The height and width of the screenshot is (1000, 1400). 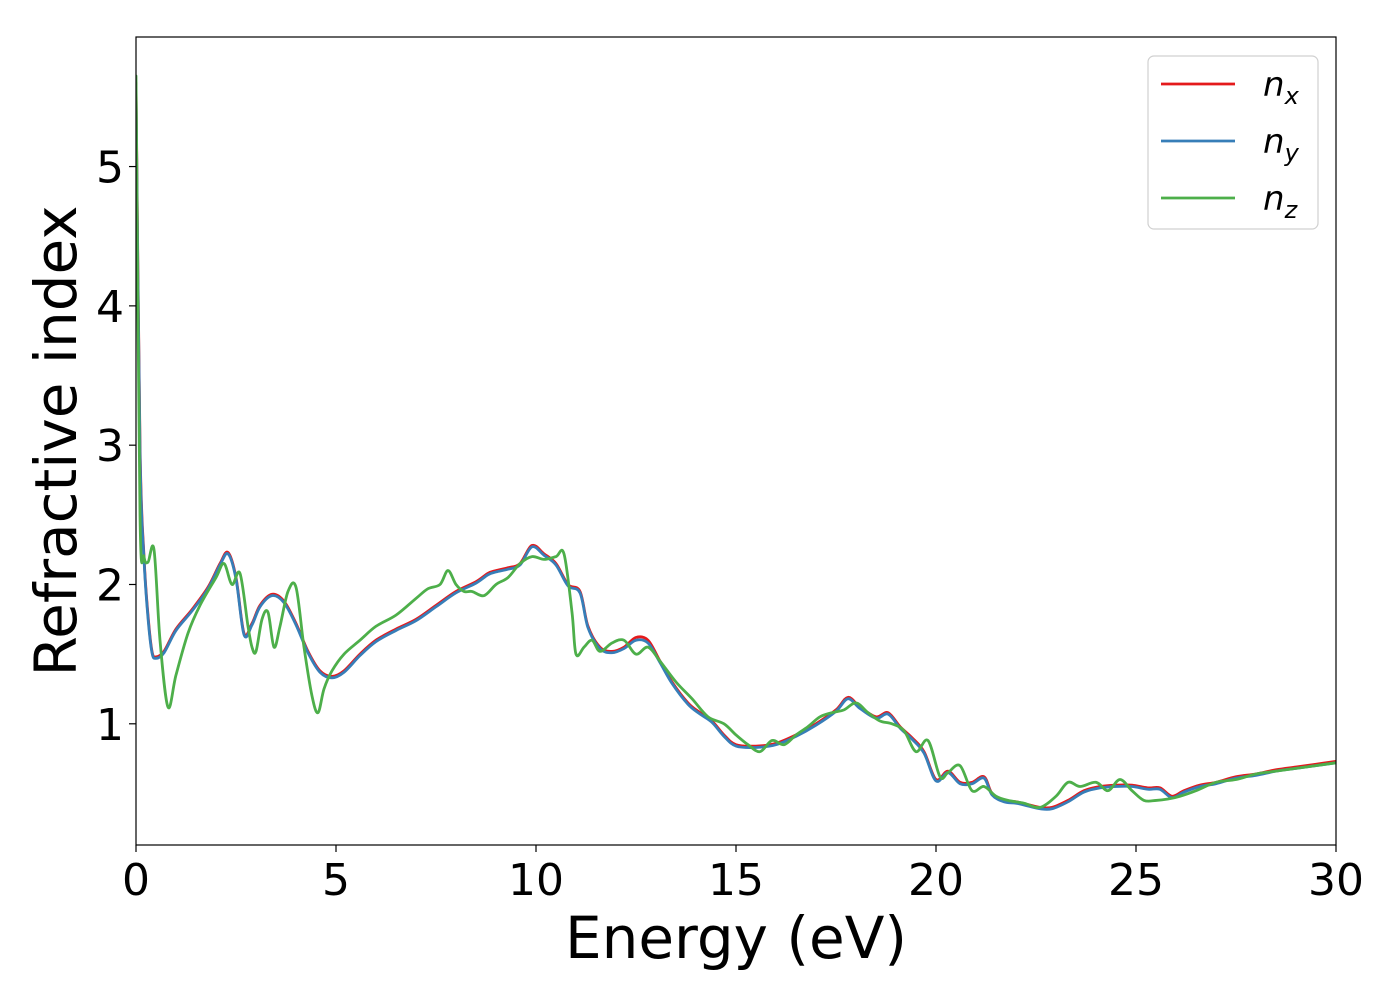 What do you see at coordinates (536, 880) in the screenshot?
I see `x-tick-label: 10` at bounding box center [536, 880].